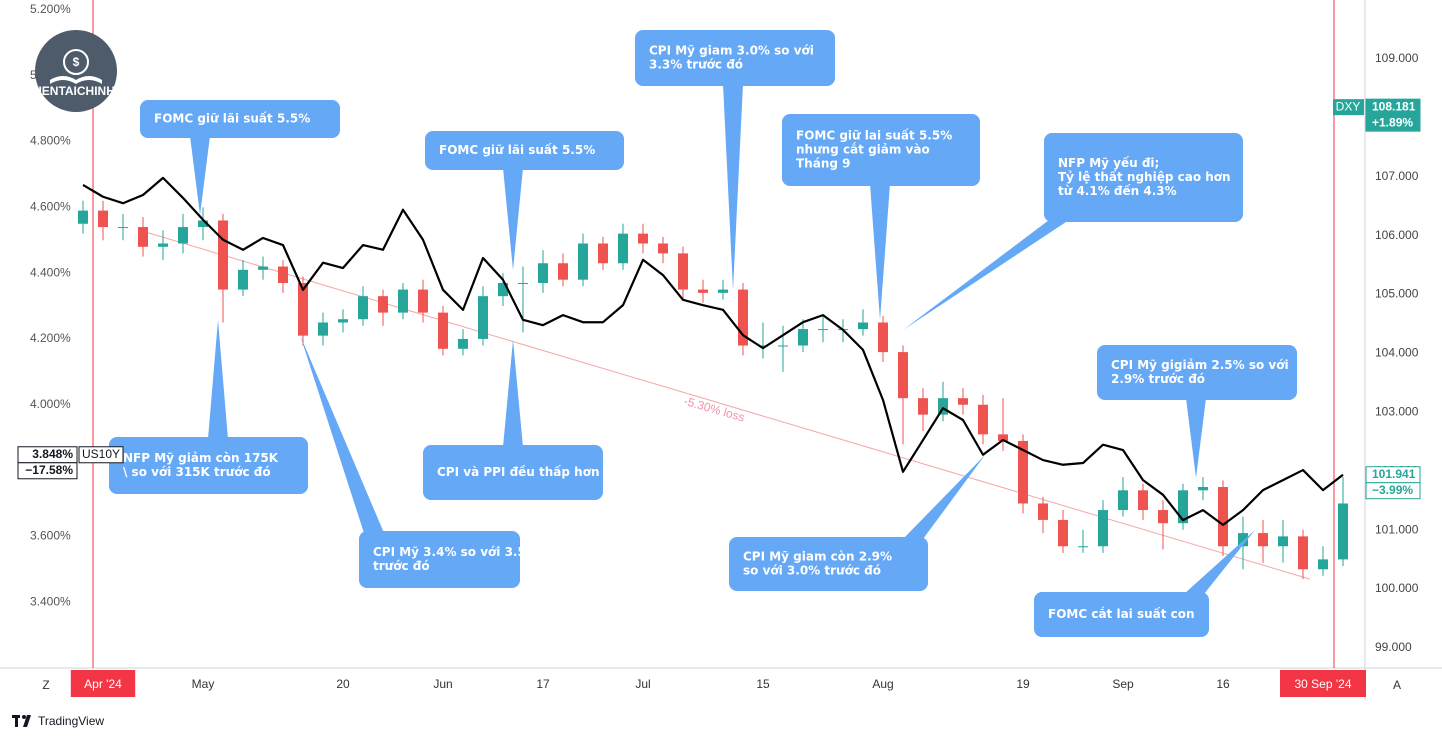 Image resolution: width=1442 pixels, height=743 pixels. What do you see at coordinates (714, 409) in the screenshot?
I see `trend-label: -5.30% loss` at bounding box center [714, 409].